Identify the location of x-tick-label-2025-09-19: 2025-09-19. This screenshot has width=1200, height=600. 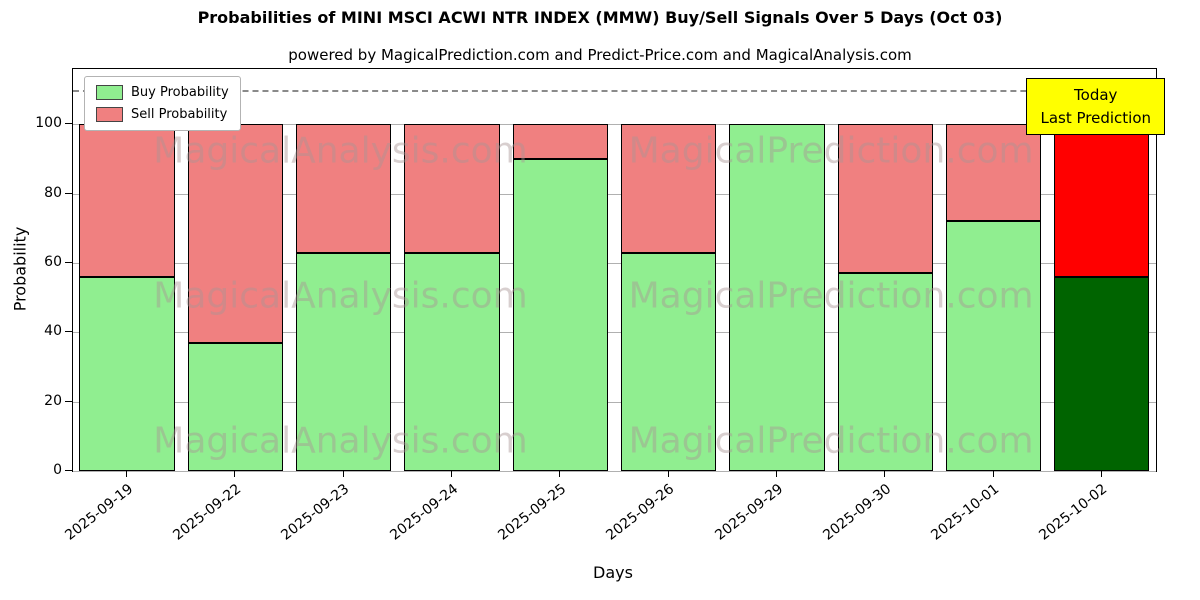
(99, 512).